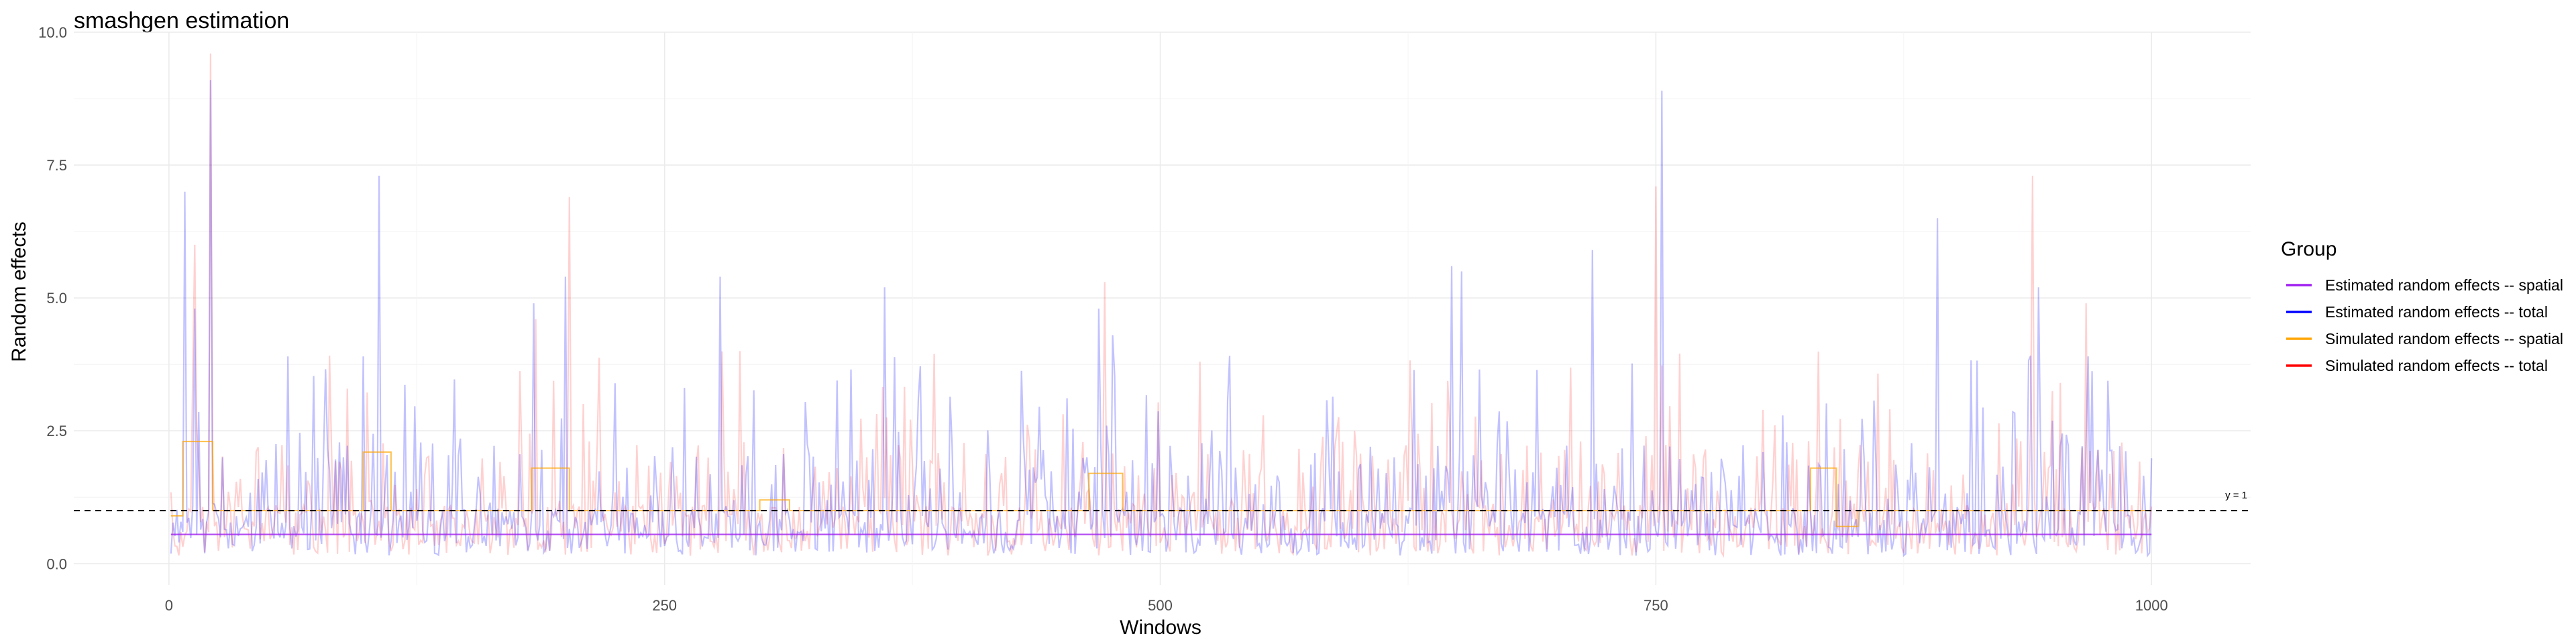  What do you see at coordinates (664, 605) in the screenshot?
I see `x-tick-label: 250` at bounding box center [664, 605].